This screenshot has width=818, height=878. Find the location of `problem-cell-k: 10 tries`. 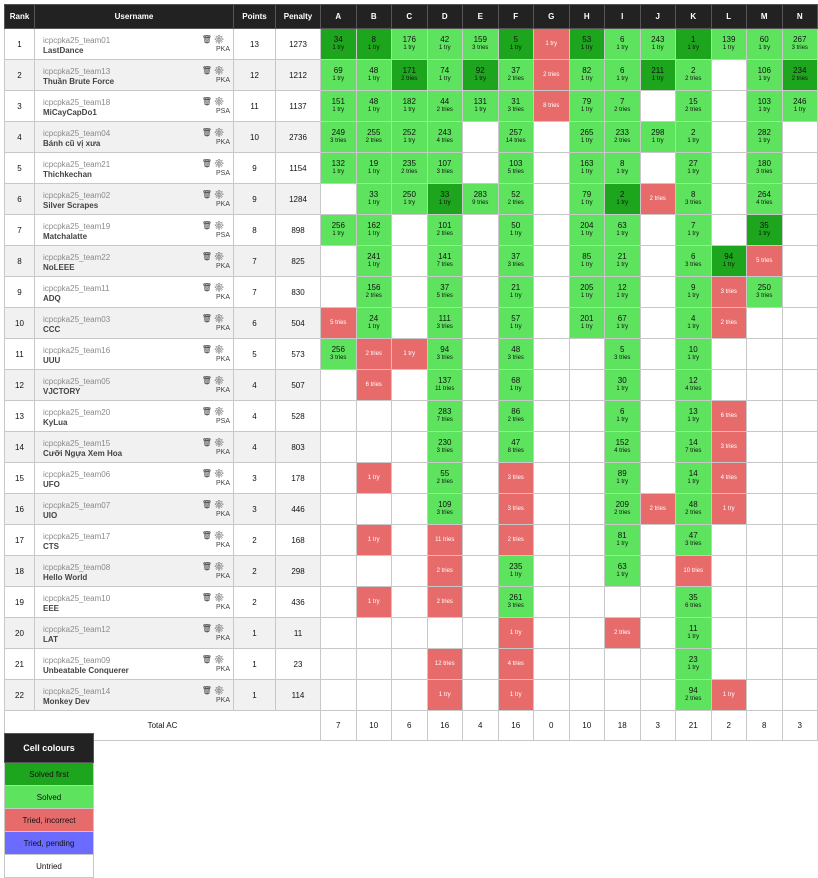

problem-cell-k: 10 tries is located at coordinates (693, 571).